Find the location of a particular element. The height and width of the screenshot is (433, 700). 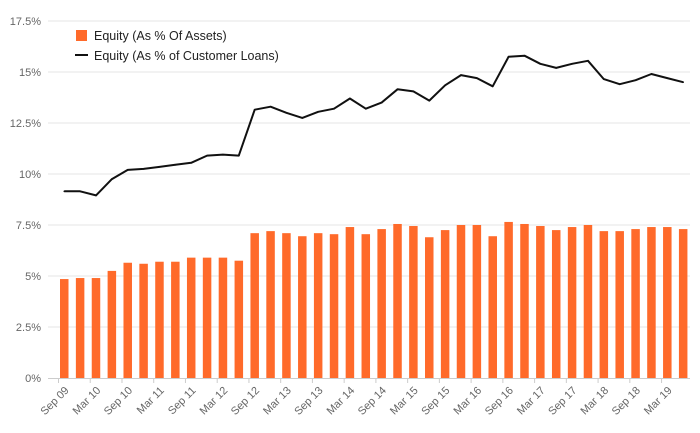

x-tick-label: Sep 14 is located at coordinates (372, 401).